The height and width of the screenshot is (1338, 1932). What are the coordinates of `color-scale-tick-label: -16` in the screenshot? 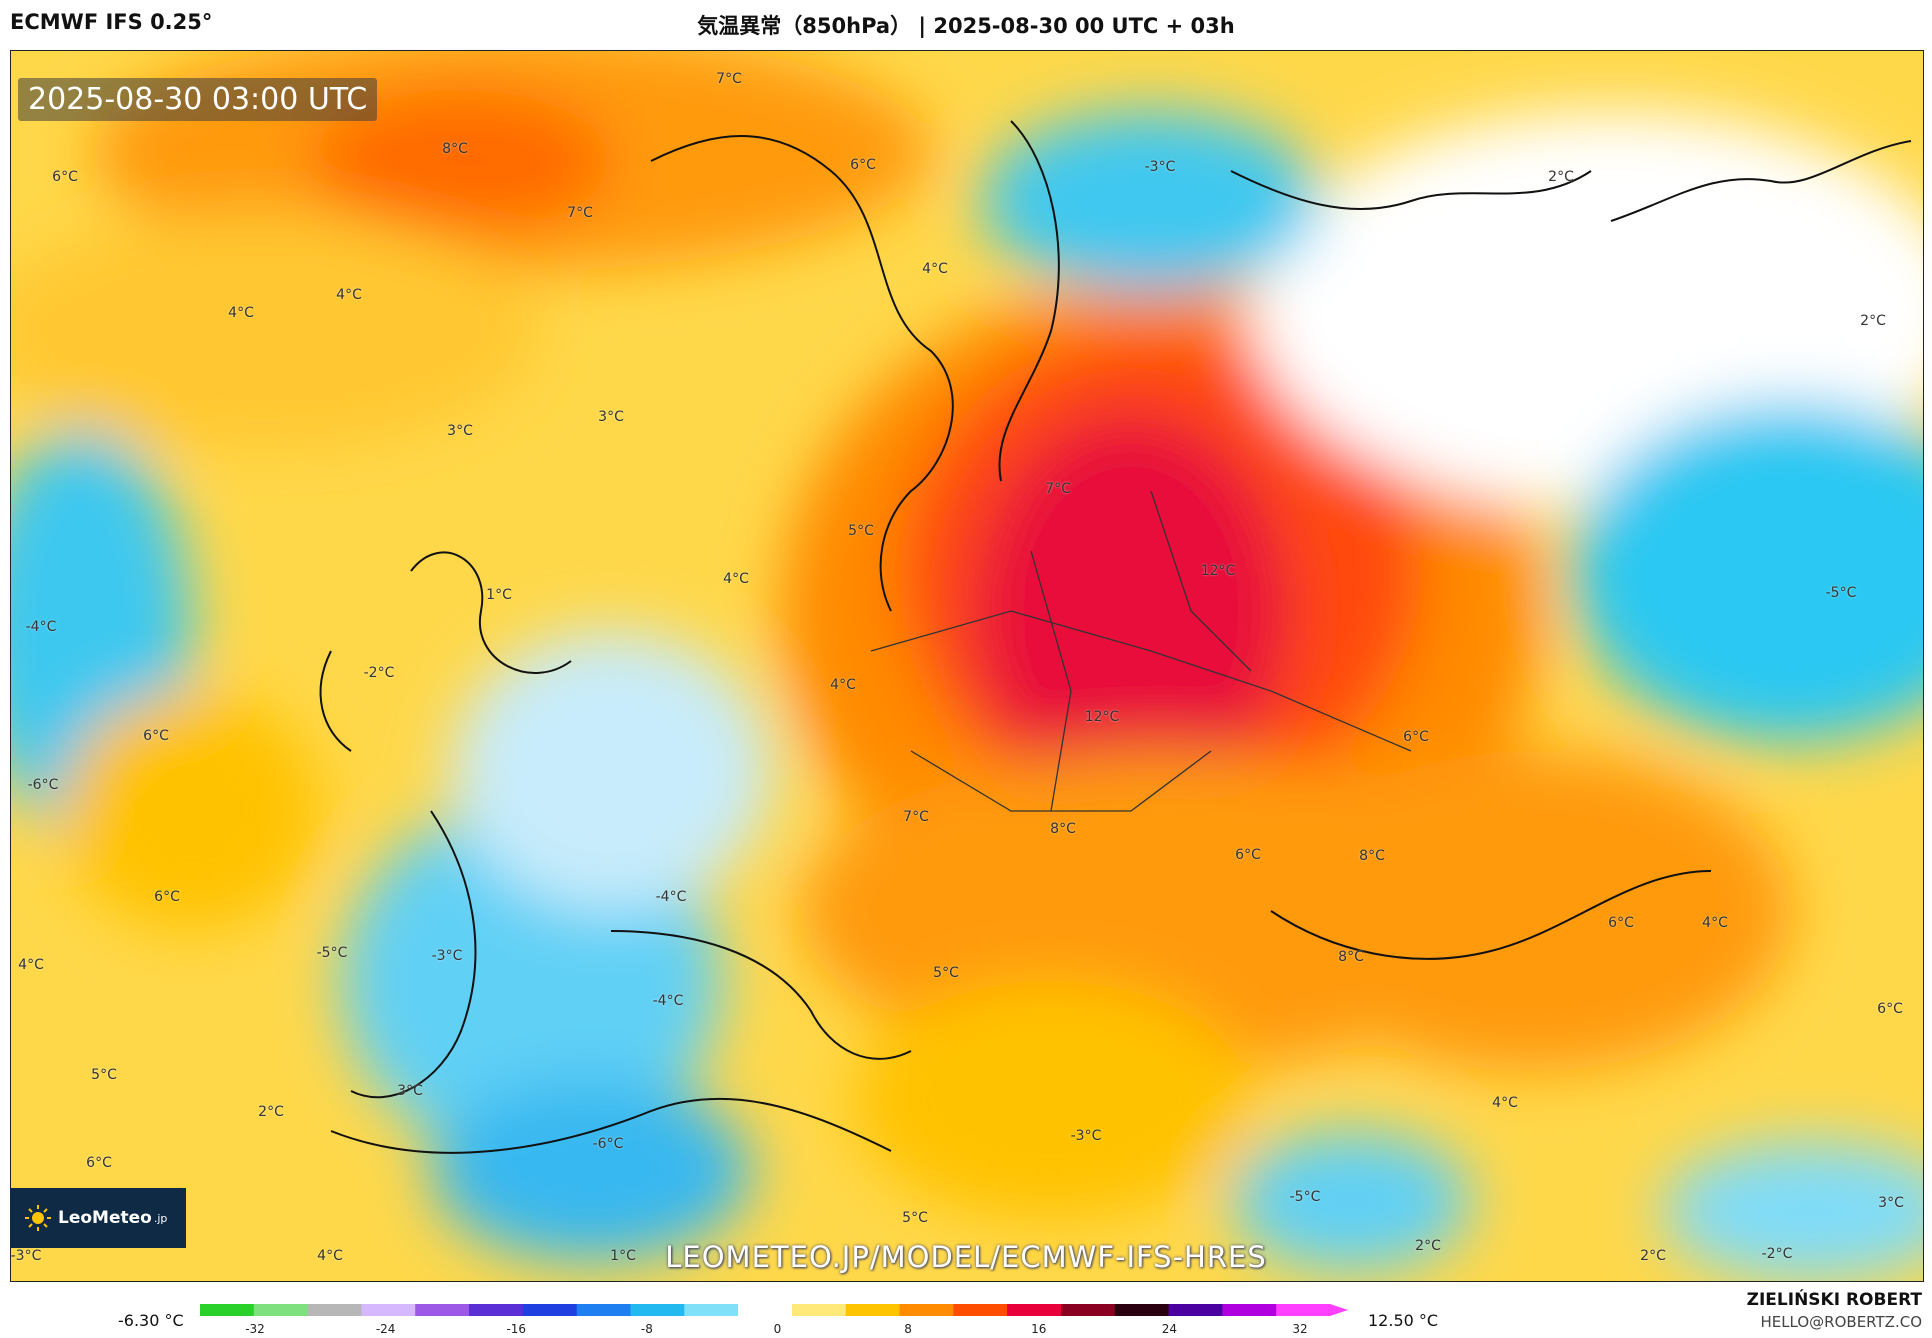 It's located at (516, 1329).